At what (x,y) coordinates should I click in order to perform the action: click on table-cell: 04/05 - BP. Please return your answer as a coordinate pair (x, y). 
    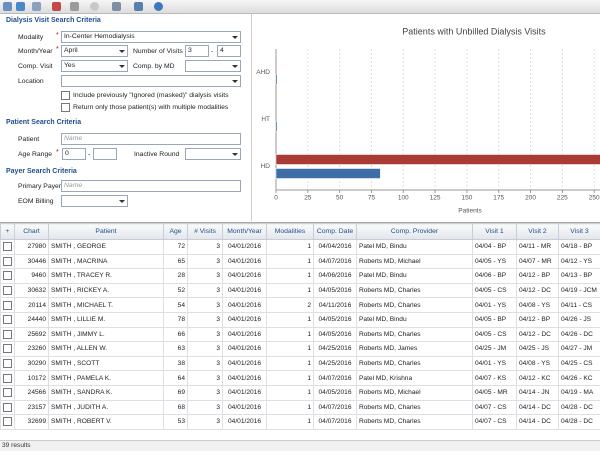
    Looking at the image, I should click on (495, 319).